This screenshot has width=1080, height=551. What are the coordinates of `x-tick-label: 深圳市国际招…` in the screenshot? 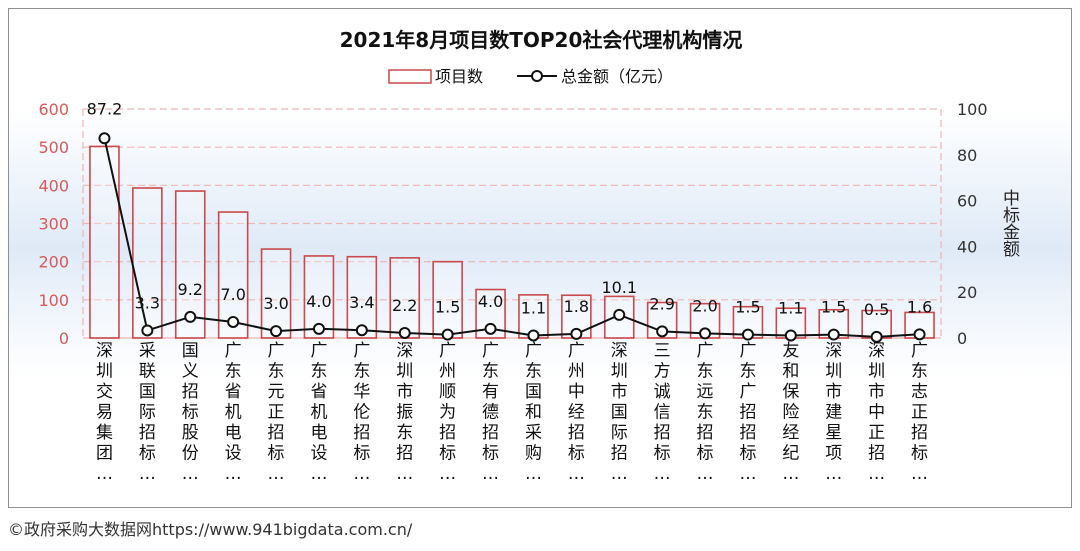 It's located at (619, 412).